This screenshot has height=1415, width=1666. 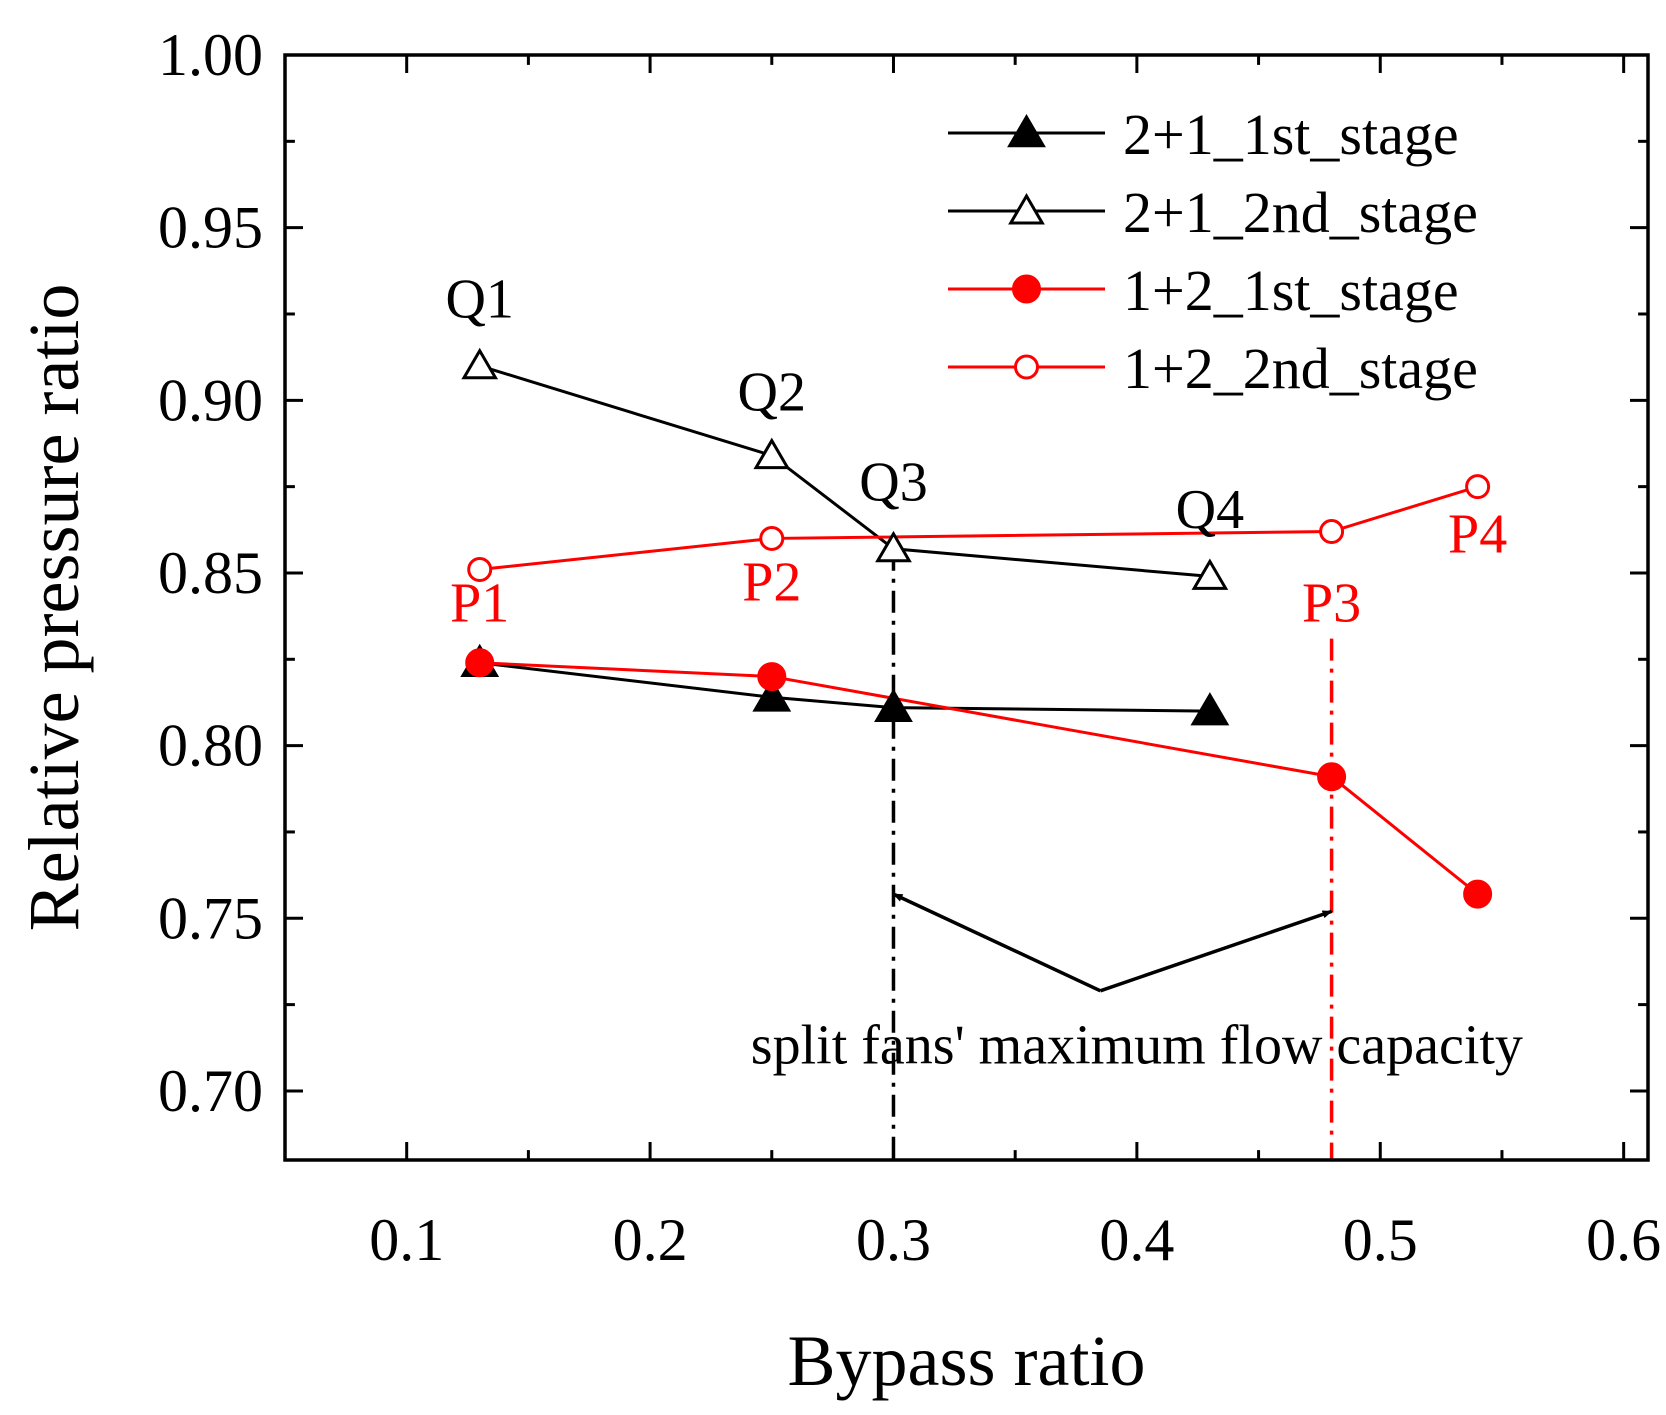 What do you see at coordinates (210, 400) in the screenshot?
I see `y-tick-label: 0.90` at bounding box center [210, 400].